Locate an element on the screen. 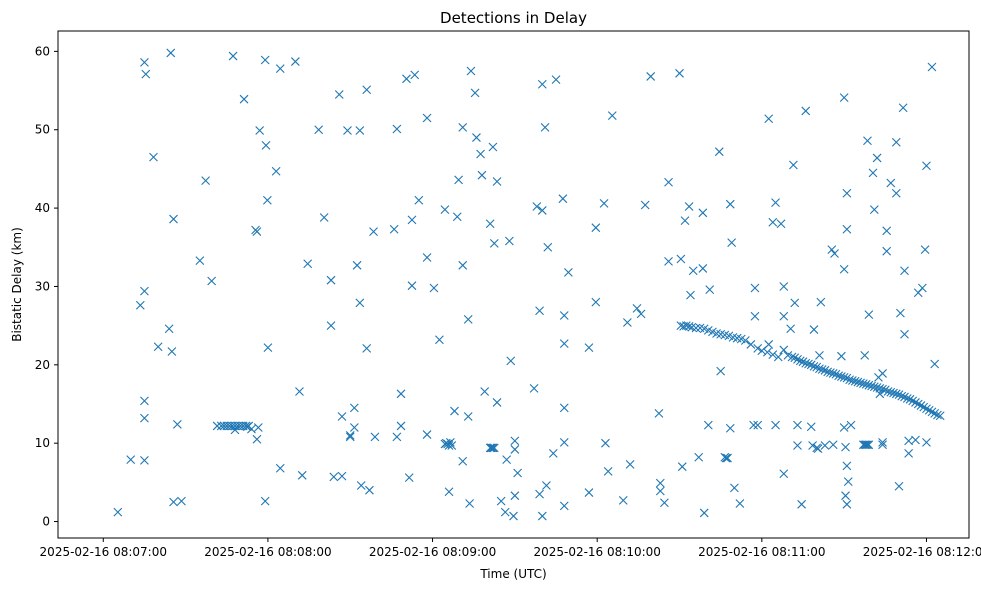 This screenshot has width=981, height=594. y-axis: 0 10 20 30 40 50 60 is located at coordinates (46, 286).